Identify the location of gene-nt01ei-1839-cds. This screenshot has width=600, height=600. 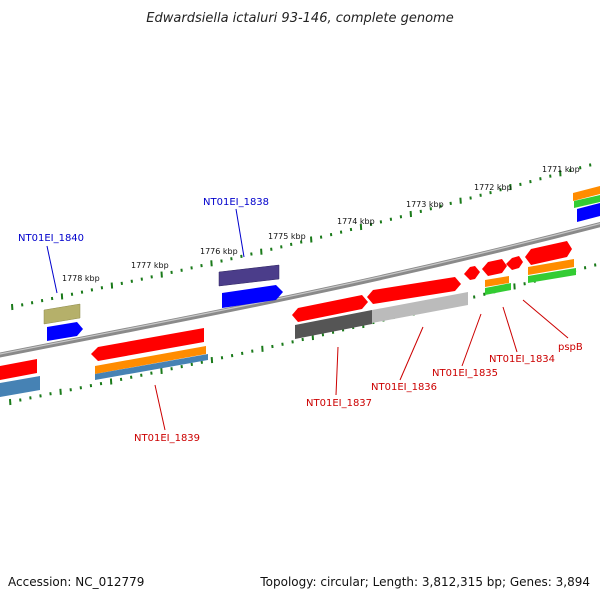
(147, 344).